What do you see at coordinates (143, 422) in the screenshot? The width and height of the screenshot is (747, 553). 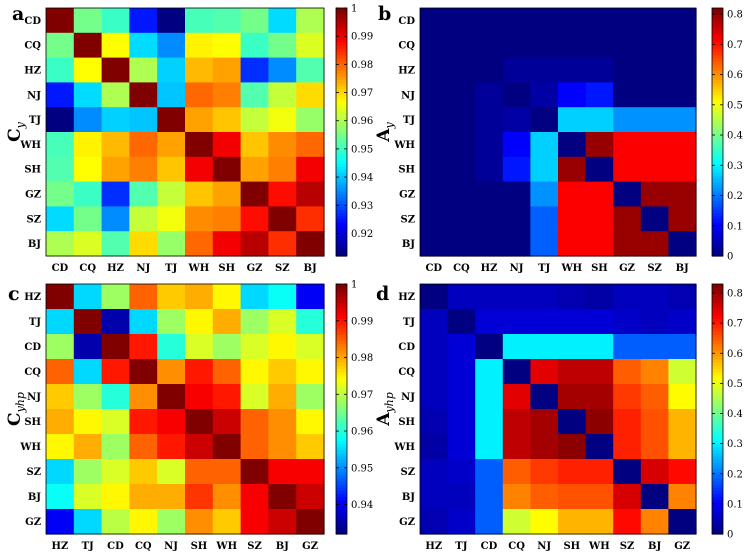 I see `heatmap-cell-SH-CQ` at bounding box center [143, 422].